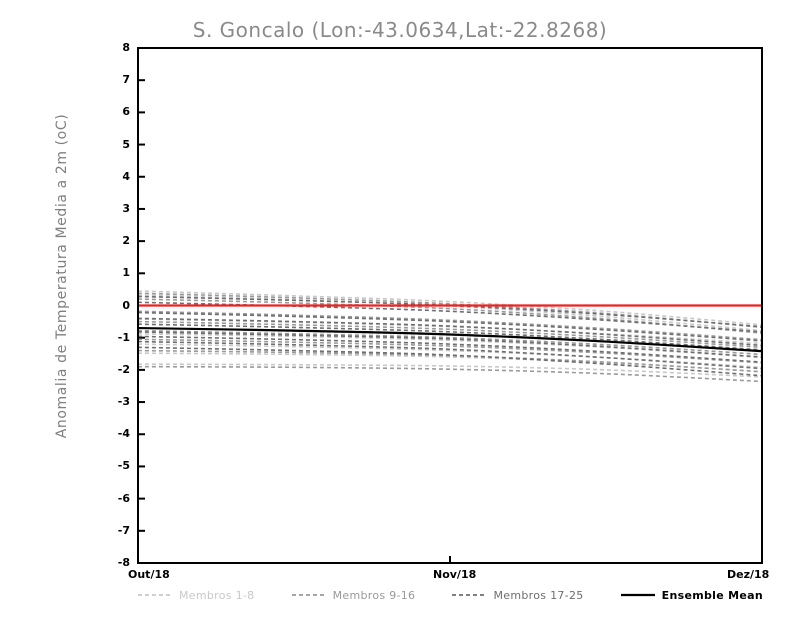  I want to click on y-tick-label: -6, so click(123, 498).